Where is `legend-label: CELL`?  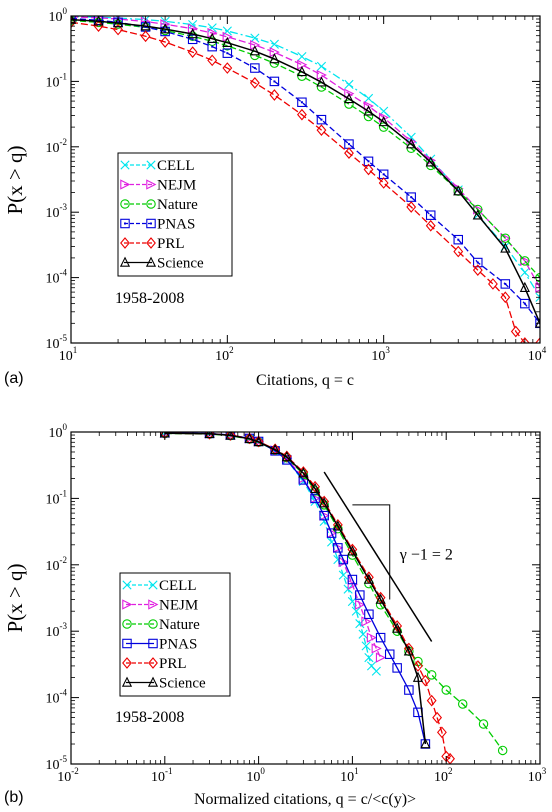 legend-label: CELL is located at coordinates (178, 586).